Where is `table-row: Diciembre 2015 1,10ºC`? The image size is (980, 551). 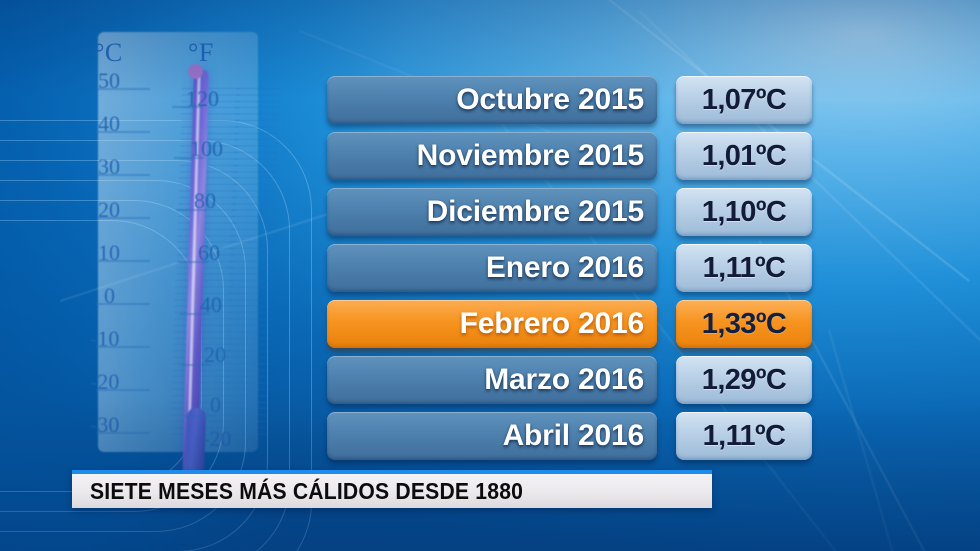 table-row: Diciembre 2015 1,10ºC is located at coordinates (570, 212).